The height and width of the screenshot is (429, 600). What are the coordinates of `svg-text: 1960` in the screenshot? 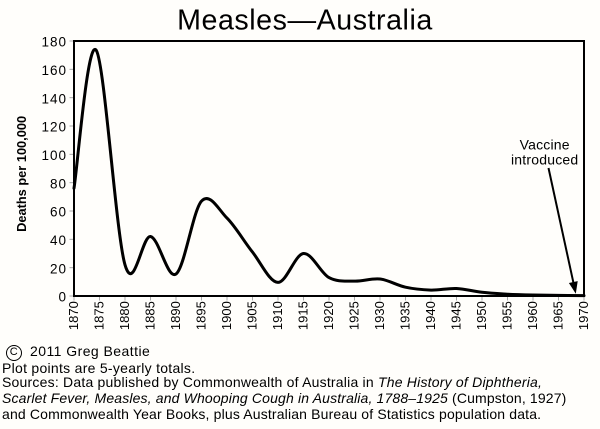 It's located at (532, 315).